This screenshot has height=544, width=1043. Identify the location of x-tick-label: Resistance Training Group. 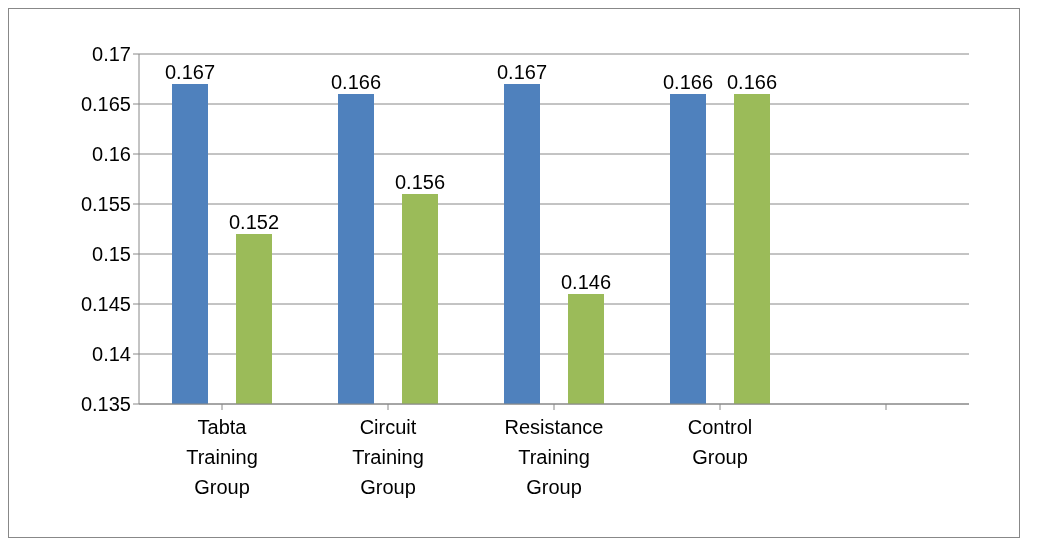
(554, 457).